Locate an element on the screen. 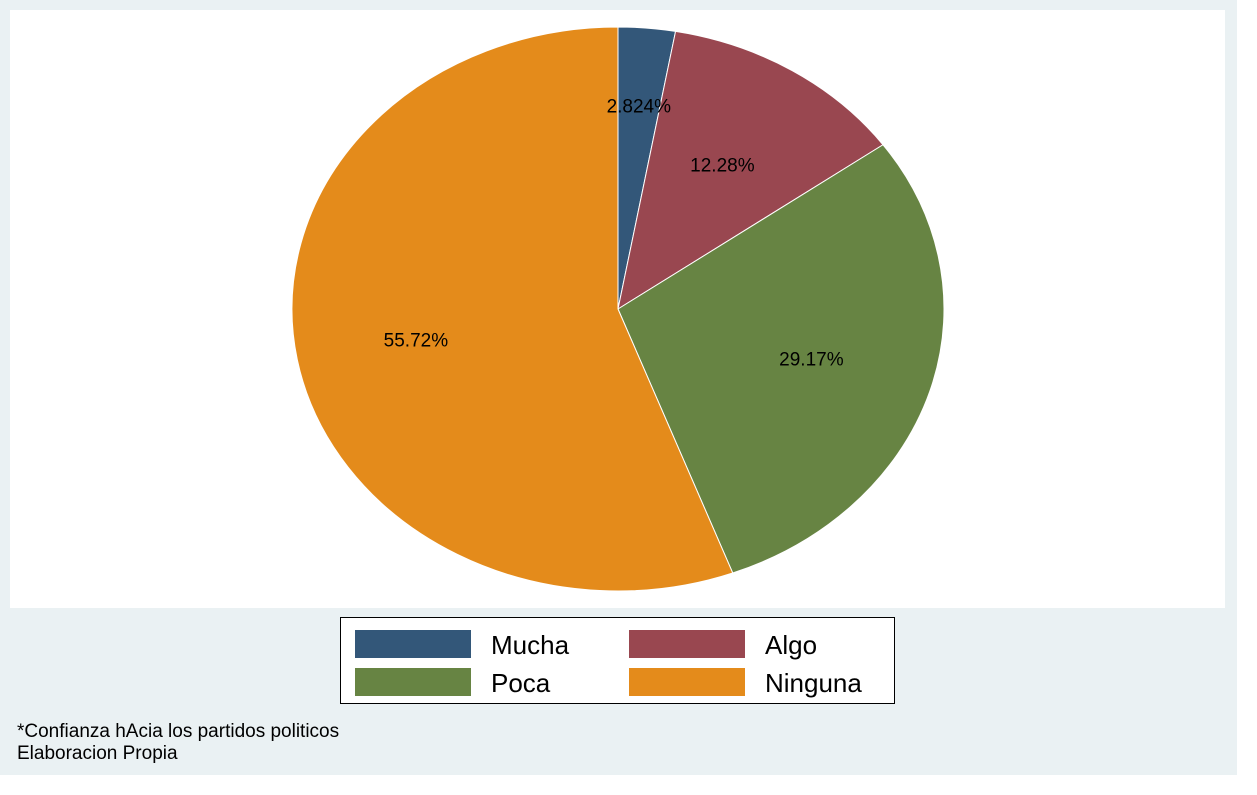 Image resolution: width=1257 pixels, height=795 pixels. pie-label-algo: 12.28% is located at coordinates (722, 165).